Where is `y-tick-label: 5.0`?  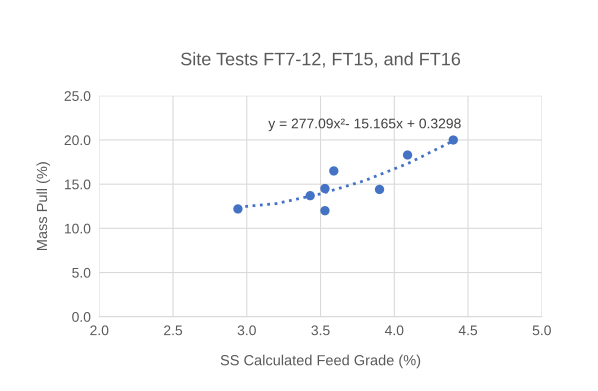
y-tick-label: 5.0 is located at coordinates (81, 273).